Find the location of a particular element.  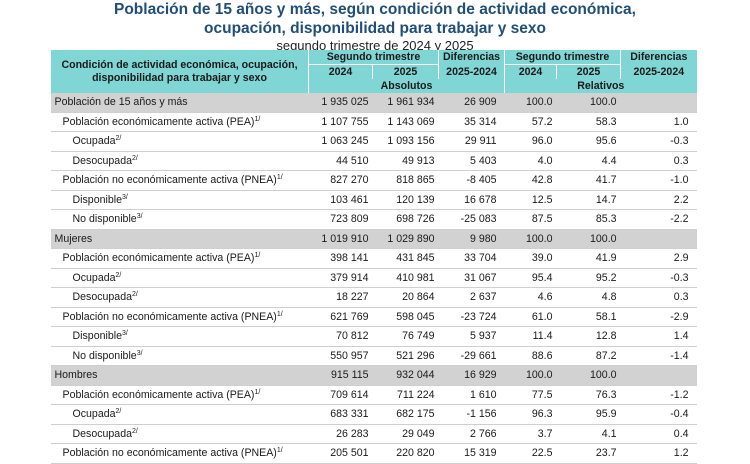

abs-diff-cell: -25 083 is located at coordinates (471, 219).